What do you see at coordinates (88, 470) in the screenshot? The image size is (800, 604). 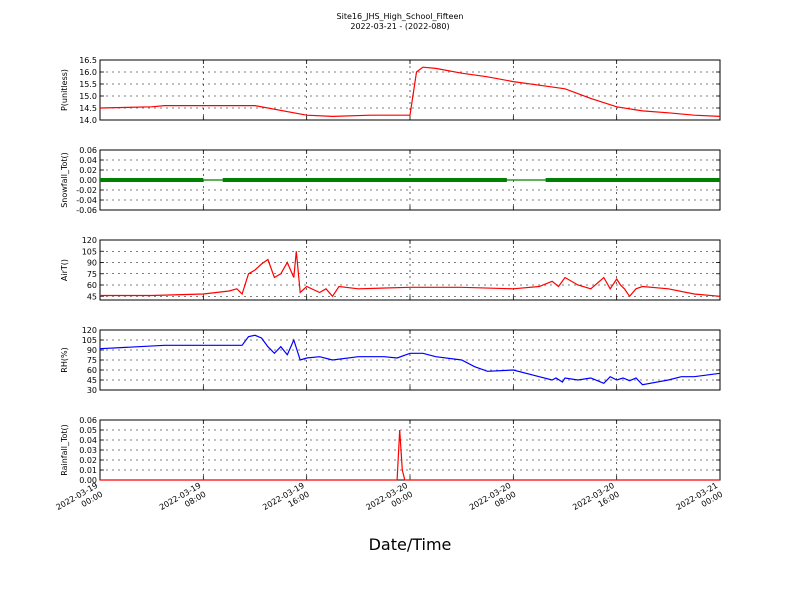 I see `y-tick-label: 0.01` at bounding box center [88, 470].